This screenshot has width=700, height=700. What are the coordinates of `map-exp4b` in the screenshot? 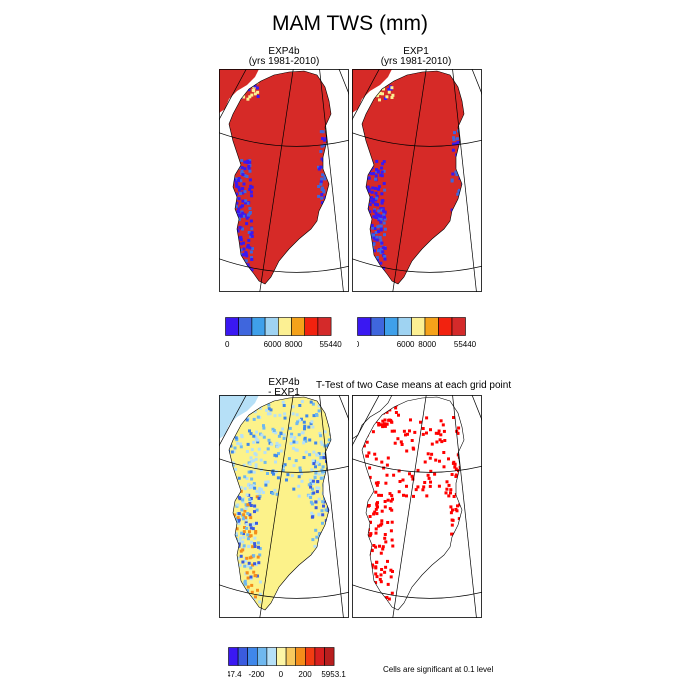 It's located at (284, 180).